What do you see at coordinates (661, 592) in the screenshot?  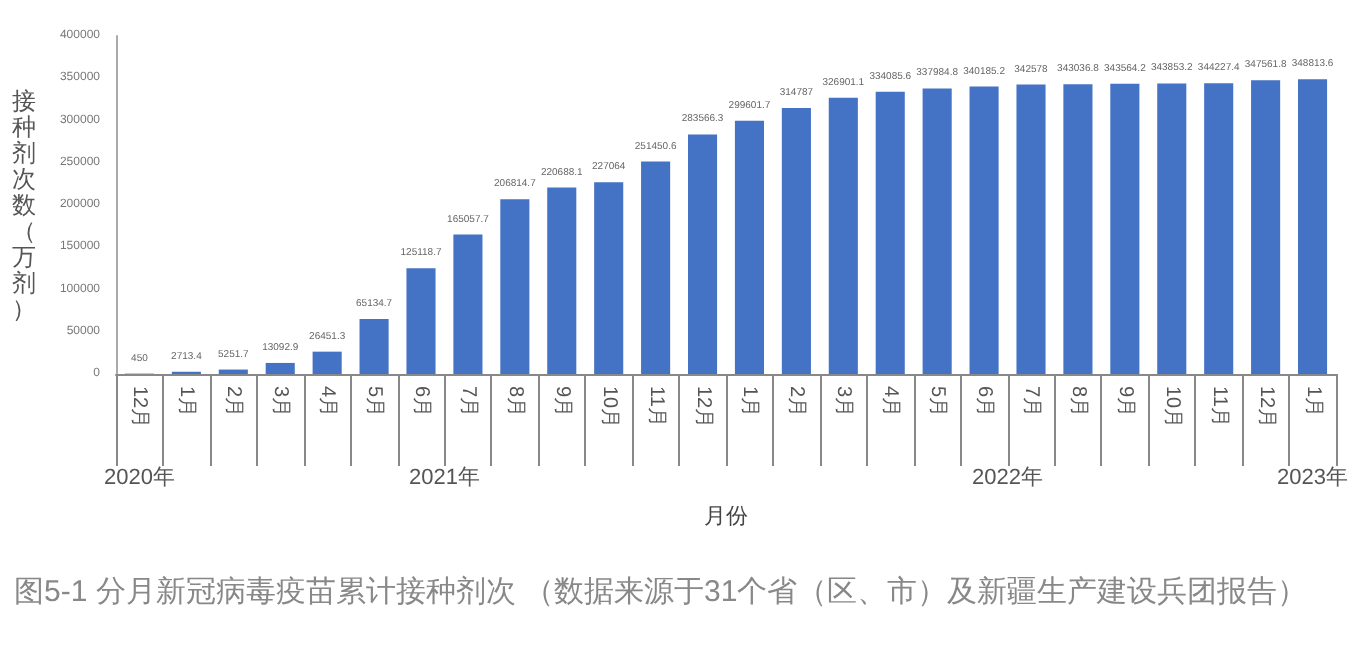 I see `text: 图5-1 分月新冠病毒疫苗累计接种剂次 （数据来源于31个省（区、市）及新疆生产建设兵团报告）` at bounding box center [661, 592].